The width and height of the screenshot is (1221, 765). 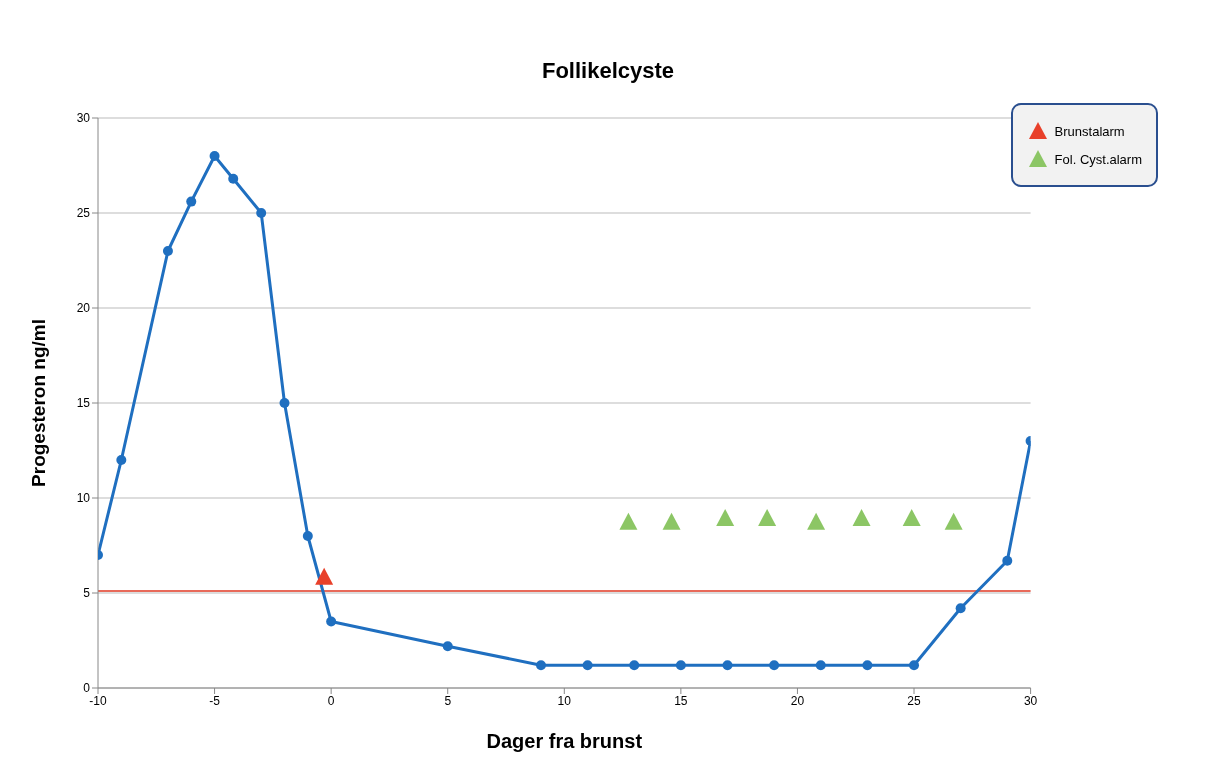 What do you see at coordinates (1030, 700) in the screenshot?
I see `x-tick-label: 30` at bounding box center [1030, 700].